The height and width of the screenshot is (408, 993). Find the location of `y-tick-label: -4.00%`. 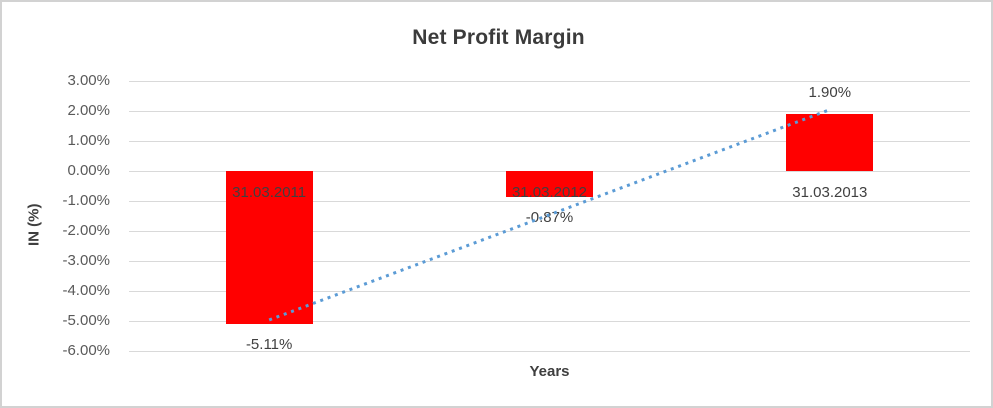

y-tick-label: -4.00% is located at coordinates (86, 290).